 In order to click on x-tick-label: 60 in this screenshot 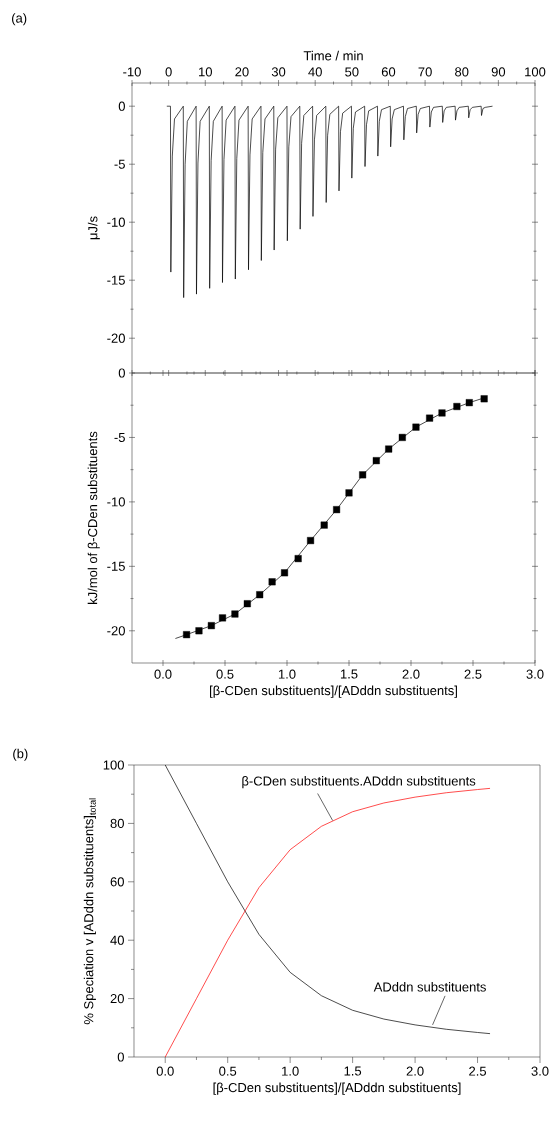, I will do `click(388, 72)`.